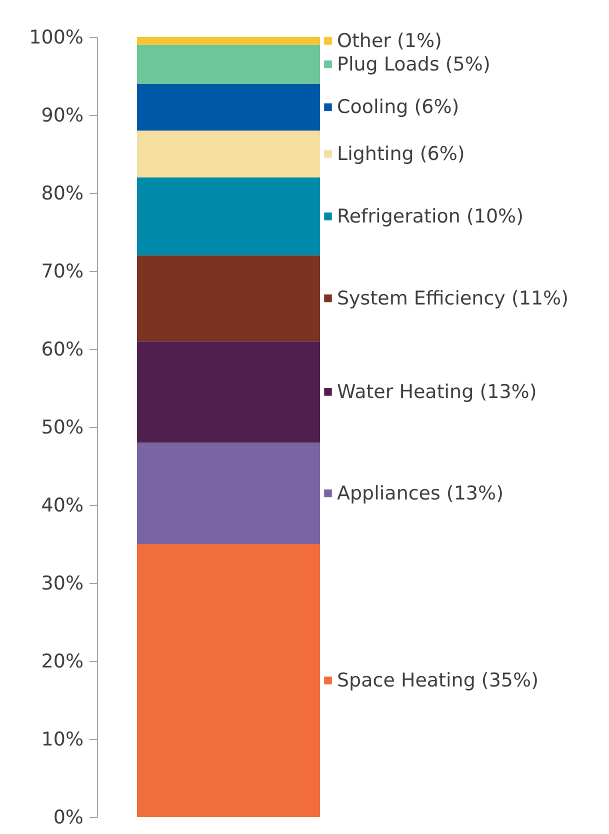 The image size is (609, 834). What do you see at coordinates (420, 493) in the screenshot?
I see `legend-label: Appliances (13%)` at bounding box center [420, 493].